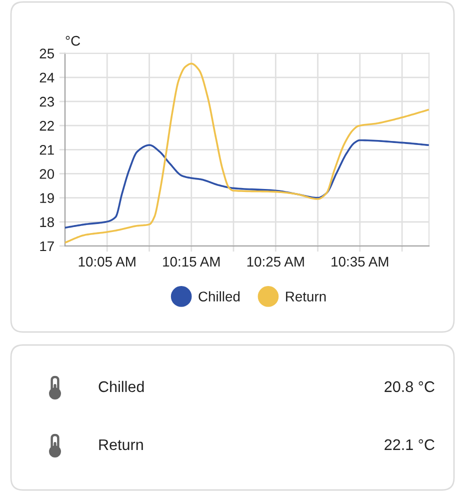 The width and height of the screenshot is (464, 500). I want to click on y-tick-label: 18, so click(47, 222).